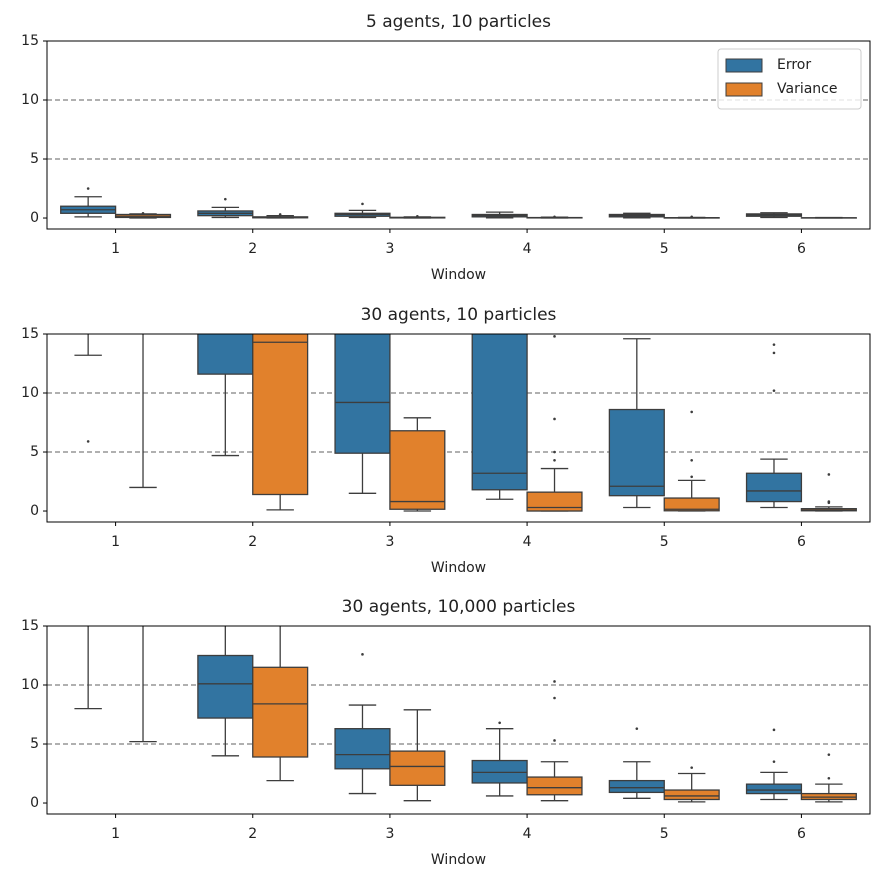 The width and height of the screenshot is (883, 883). What do you see at coordinates (794, 65) in the screenshot?
I see `legend-label: Error` at bounding box center [794, 65].